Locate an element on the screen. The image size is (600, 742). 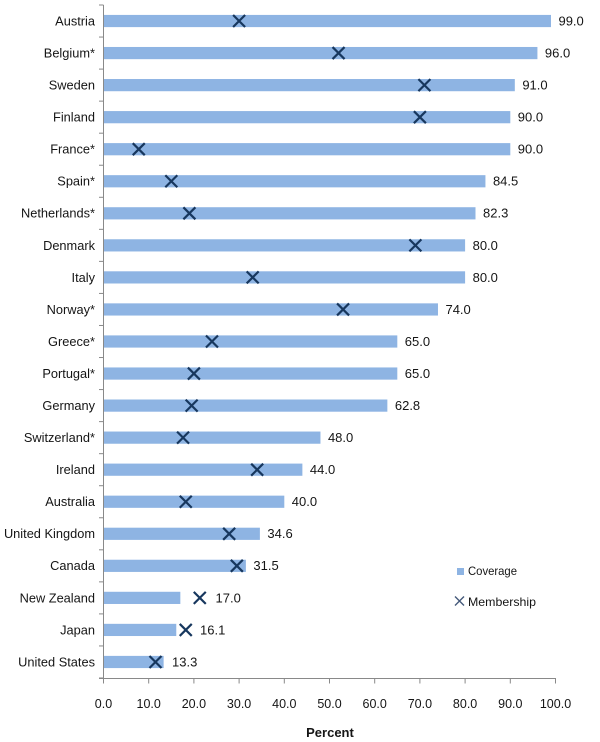
svg-text: 20.0 is located at coordinates (194, 704).